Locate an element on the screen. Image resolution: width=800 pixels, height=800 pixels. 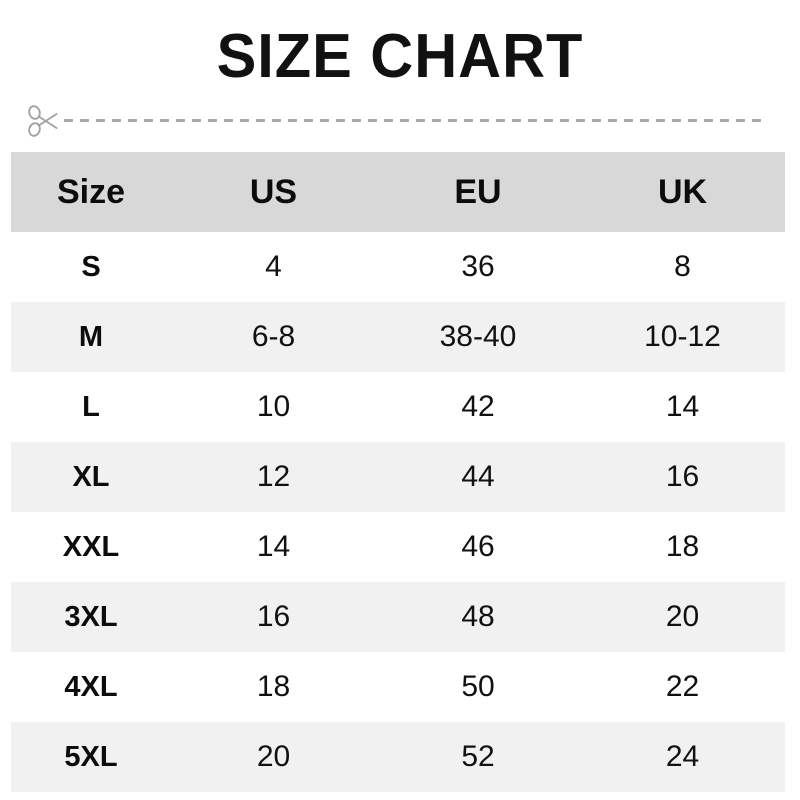
cell-uk: 14 is located at coordinates (682, 406).